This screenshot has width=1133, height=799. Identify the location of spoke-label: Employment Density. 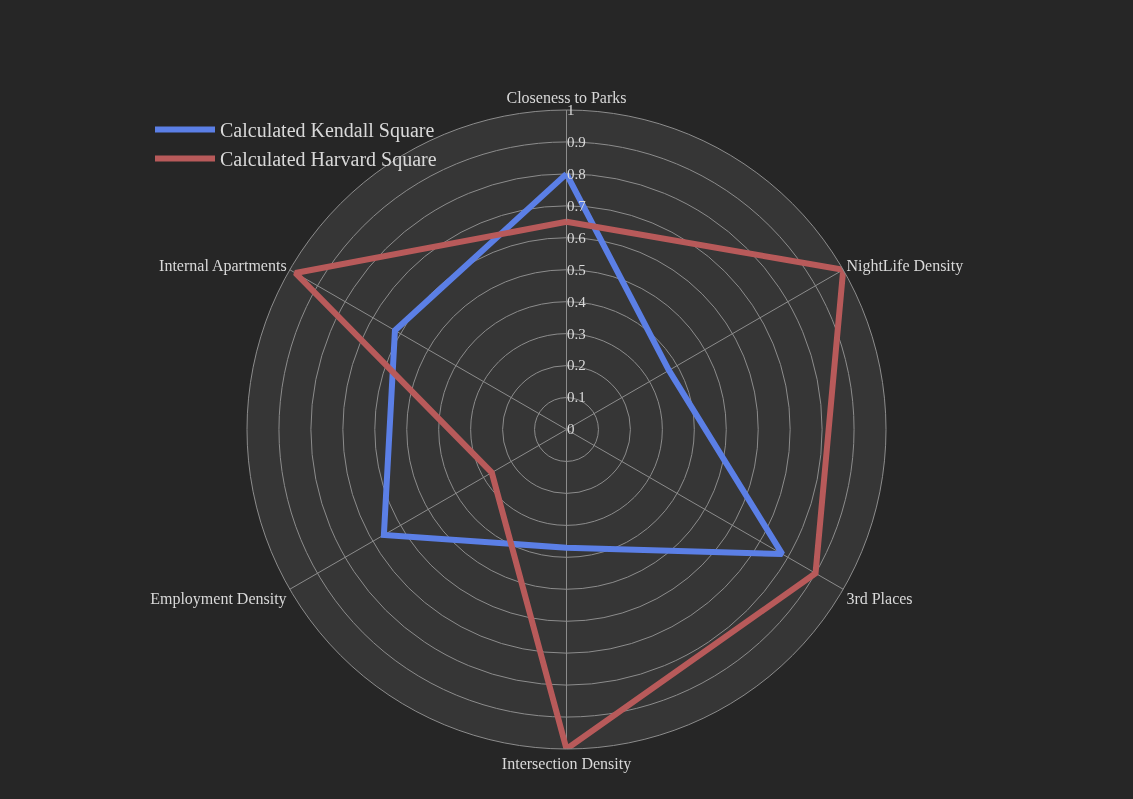
(218, 598).